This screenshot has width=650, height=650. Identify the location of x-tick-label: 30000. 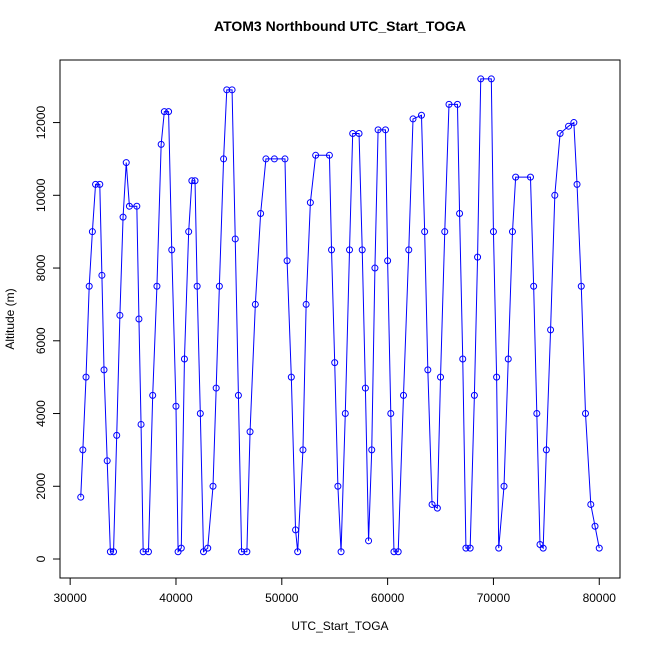
(70, 598).